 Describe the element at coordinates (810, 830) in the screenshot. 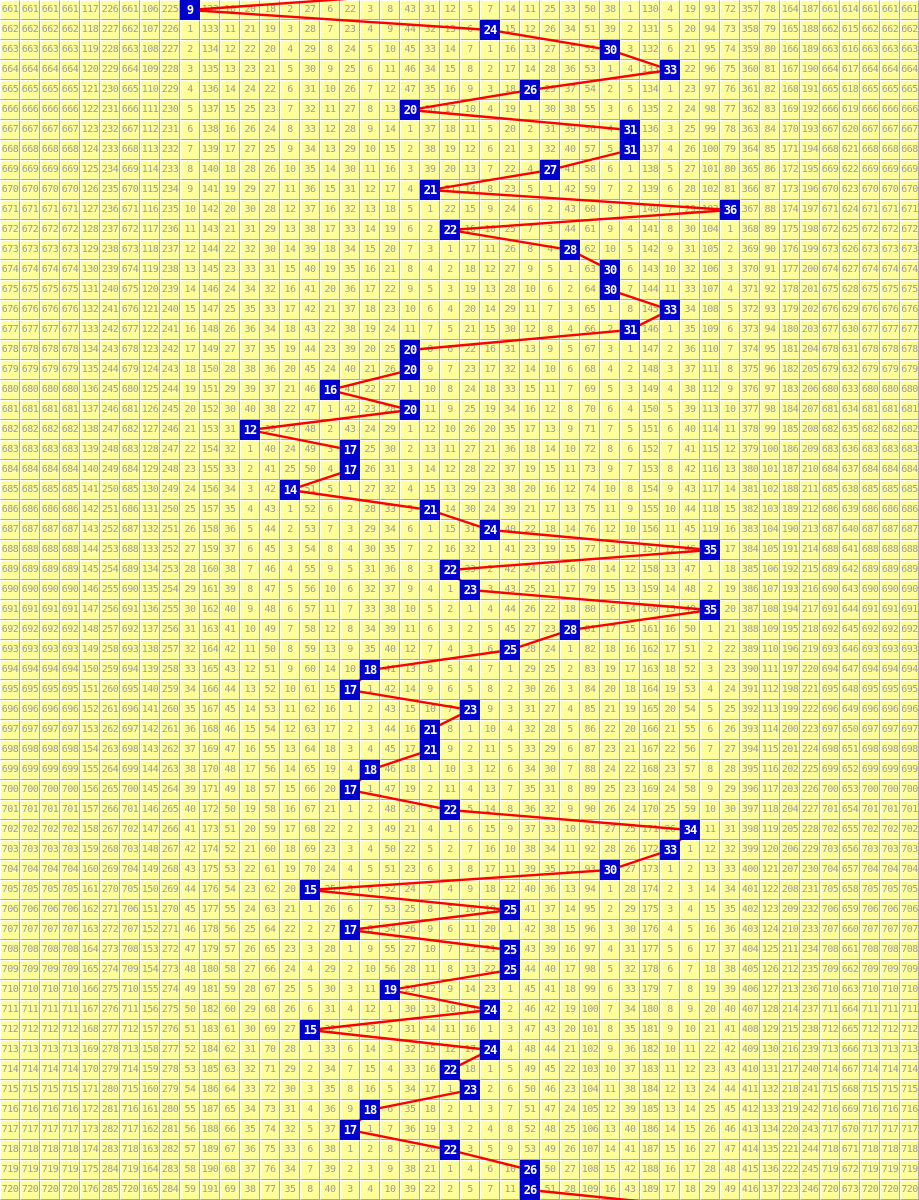

I see `omission-cell: 228` at that location.